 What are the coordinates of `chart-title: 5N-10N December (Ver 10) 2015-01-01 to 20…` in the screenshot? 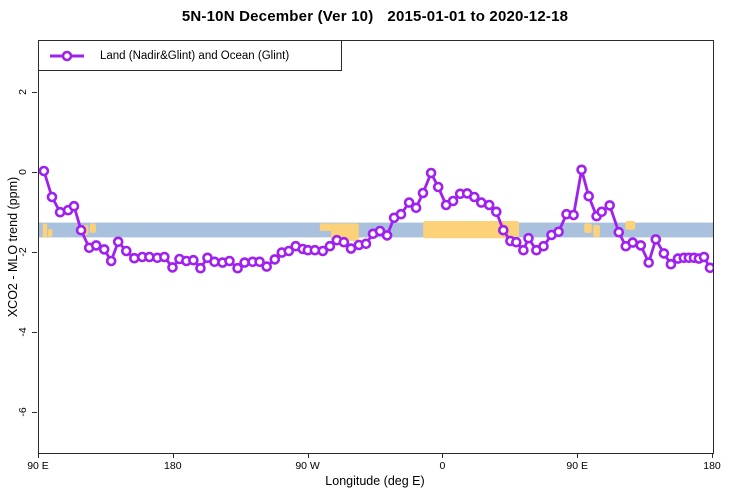 It's located at (375, 16).